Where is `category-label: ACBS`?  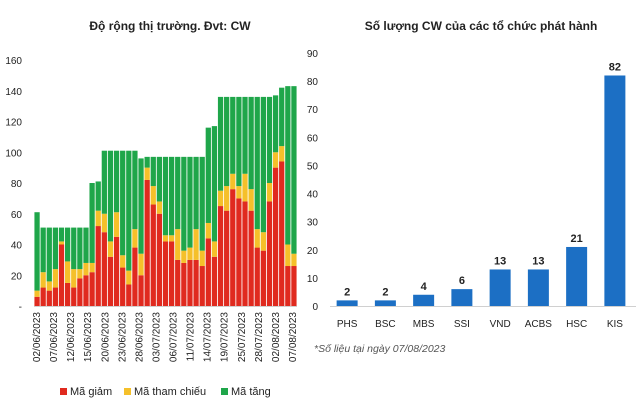
category-label: ACBS is located at coordinates (539, 324).